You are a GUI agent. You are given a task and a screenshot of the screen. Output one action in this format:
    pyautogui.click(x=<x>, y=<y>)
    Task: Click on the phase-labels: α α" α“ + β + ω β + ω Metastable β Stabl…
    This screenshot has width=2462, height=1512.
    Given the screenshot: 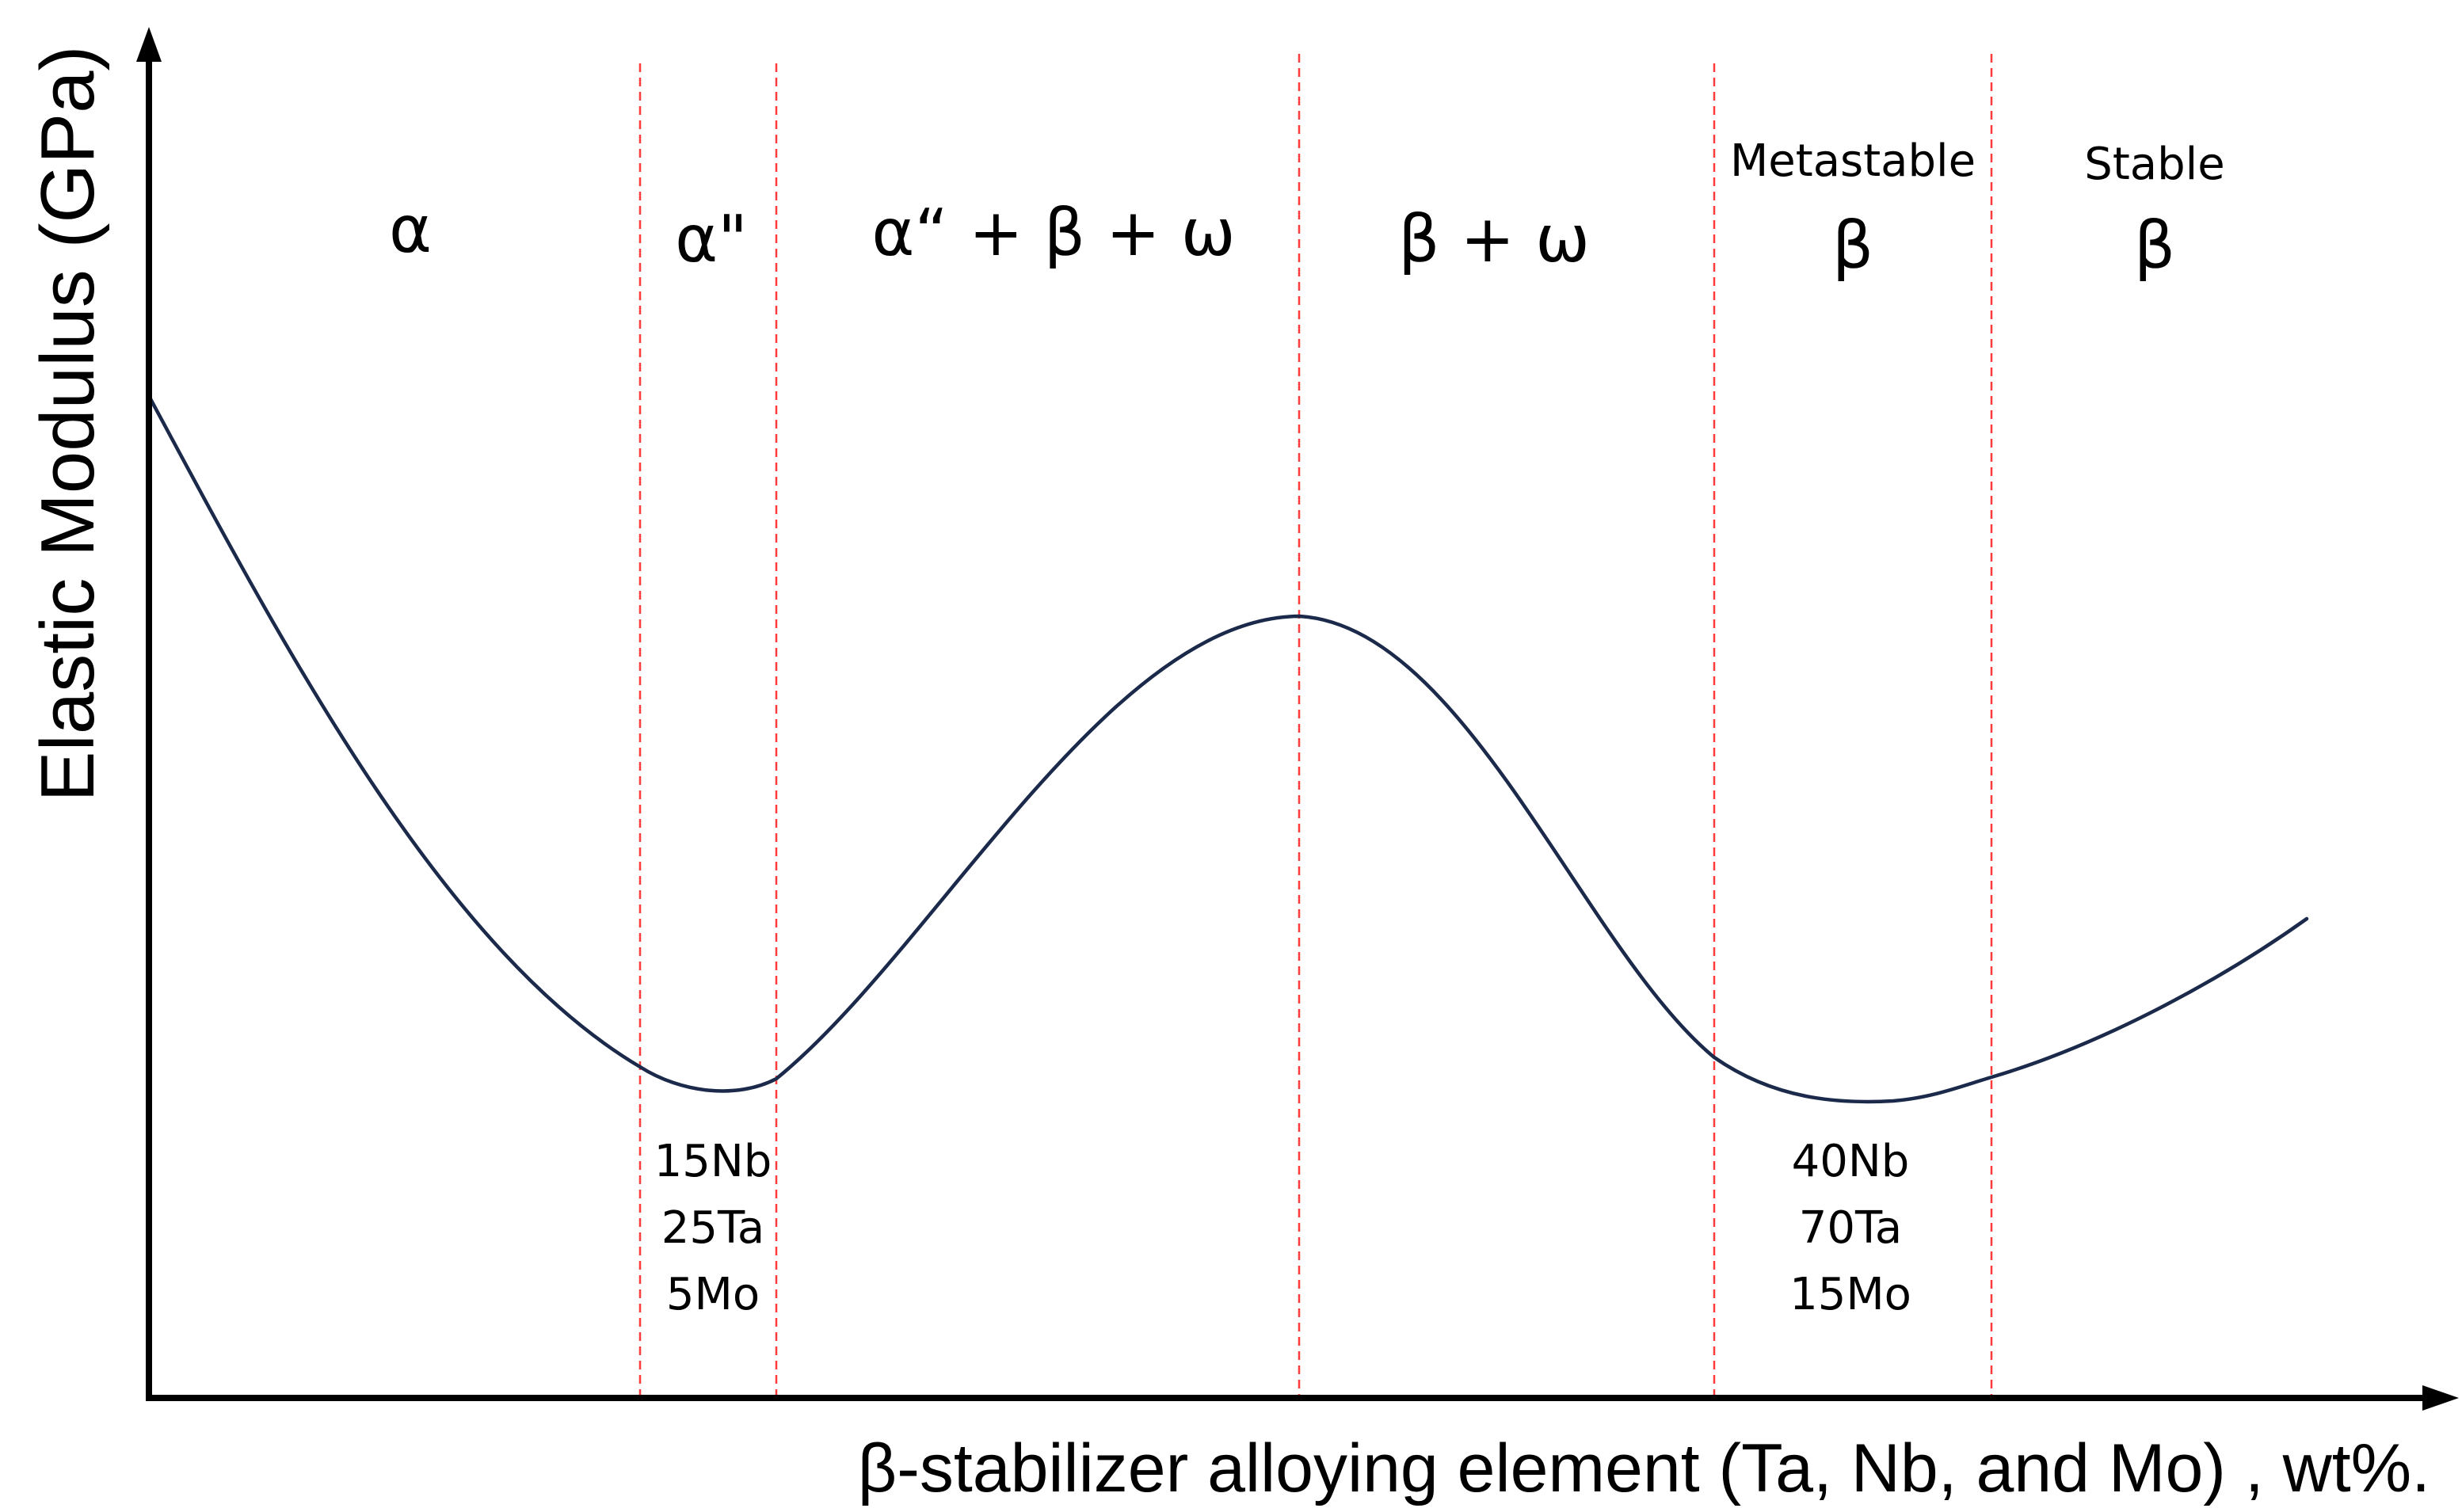 What is the action you would take?
    pyautogui.click(x=1307, y=209)
    